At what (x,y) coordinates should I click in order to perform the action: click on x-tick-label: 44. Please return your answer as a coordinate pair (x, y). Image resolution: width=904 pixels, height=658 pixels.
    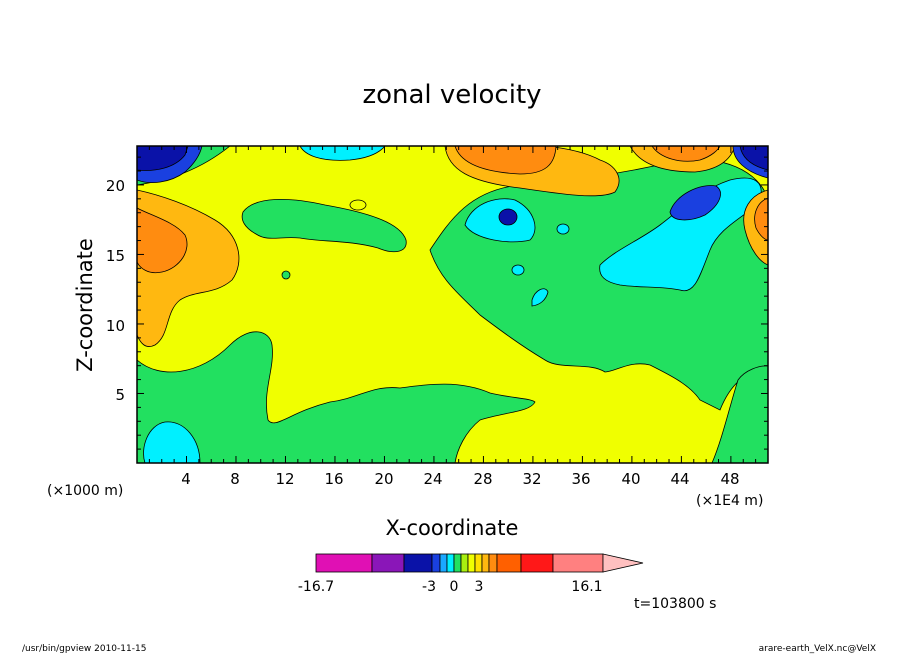
    Looking at the image, I should click on (679, 479).